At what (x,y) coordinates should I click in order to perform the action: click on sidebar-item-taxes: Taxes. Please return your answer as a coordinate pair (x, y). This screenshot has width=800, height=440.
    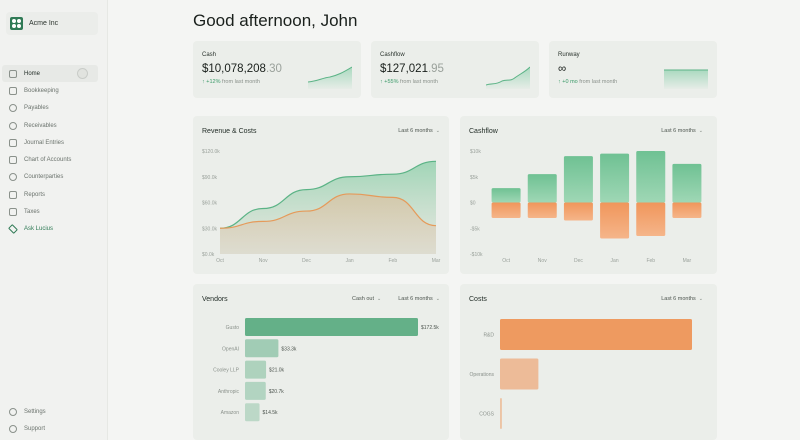
    Looking at the image, I should click on (54, 211).